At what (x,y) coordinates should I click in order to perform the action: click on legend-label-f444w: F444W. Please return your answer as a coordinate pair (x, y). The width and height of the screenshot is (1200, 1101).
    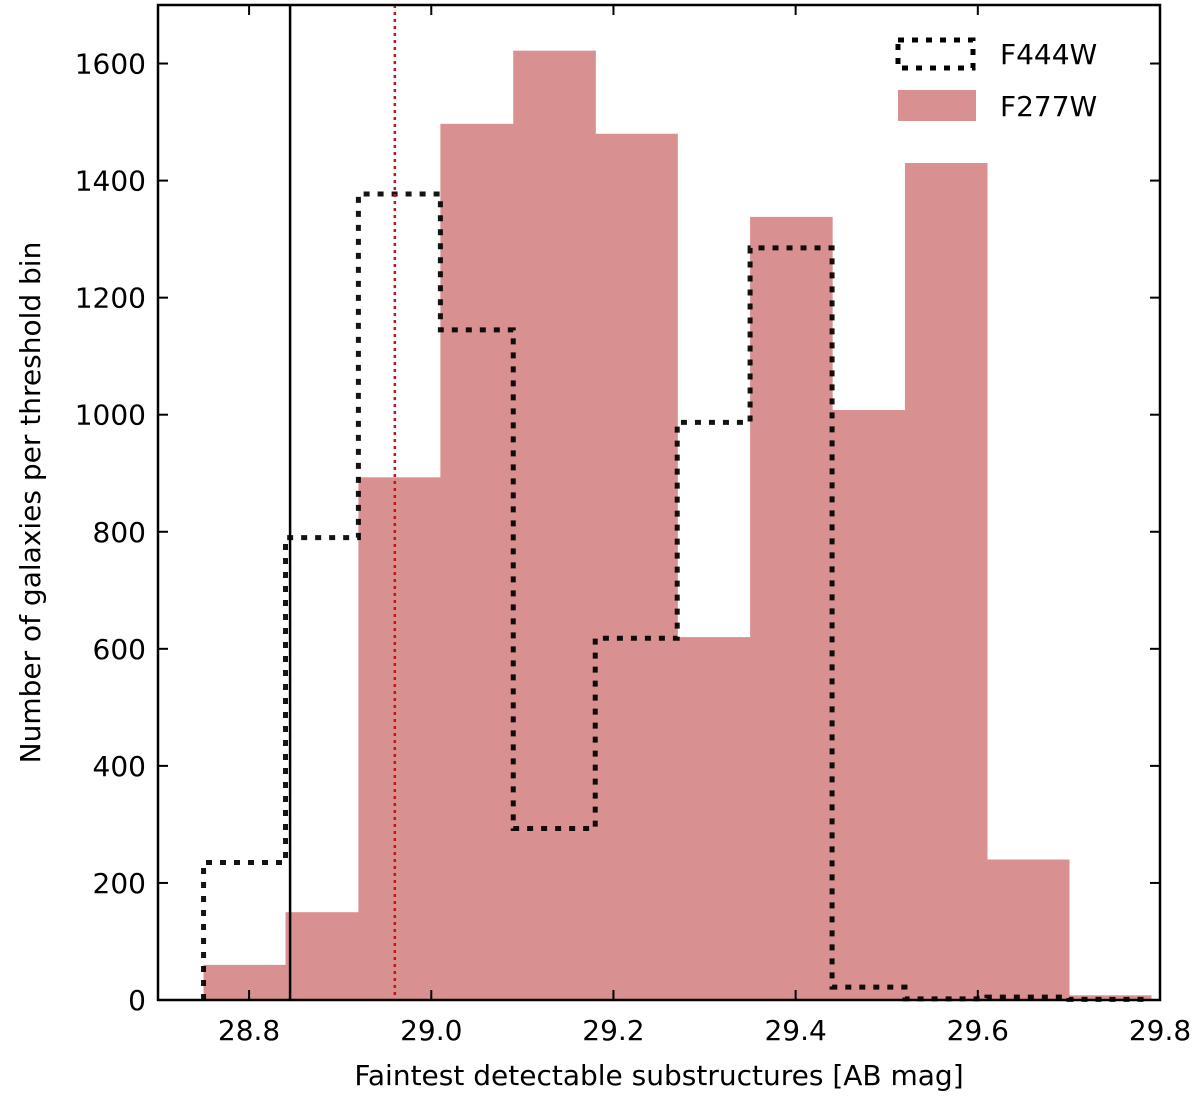
    Looking at the image, I should click on (1048, 54).